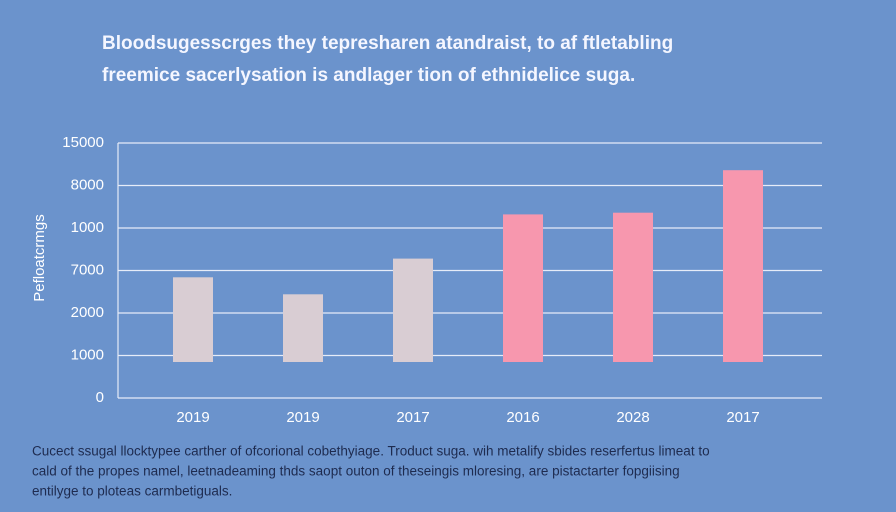  Describe the element at coordinates (83, 142) in the screenshot. I see `y-tick-label: 15000` at that location.